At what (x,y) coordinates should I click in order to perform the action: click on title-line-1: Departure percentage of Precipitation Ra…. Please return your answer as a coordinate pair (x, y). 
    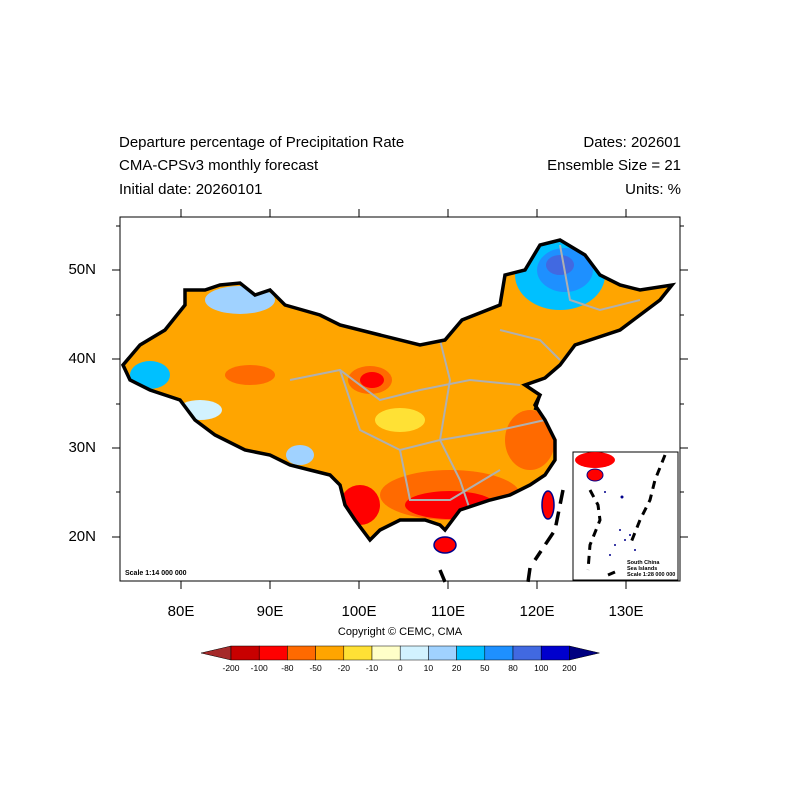
    Looking at the image, I should click on (262, 142).